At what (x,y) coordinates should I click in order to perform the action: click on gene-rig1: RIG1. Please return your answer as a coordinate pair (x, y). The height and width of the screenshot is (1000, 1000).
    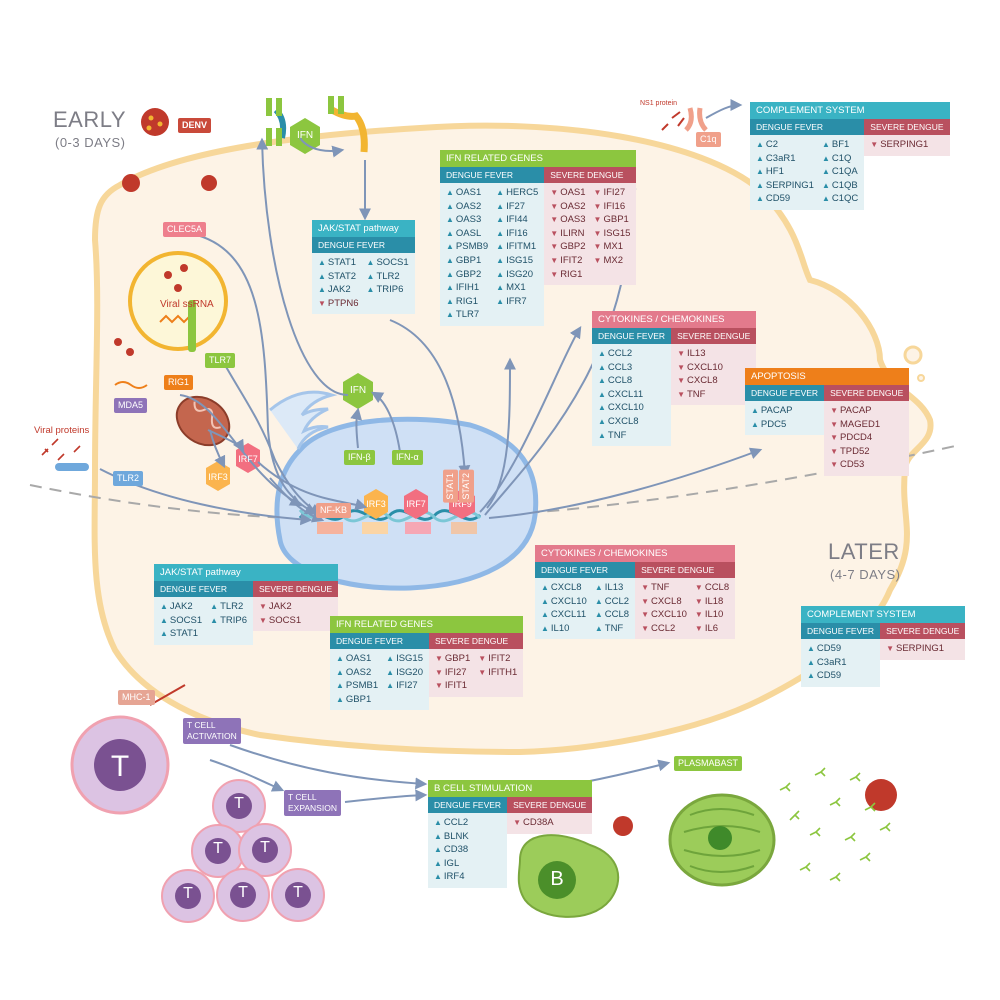
    Looking at the image, I should click on (467, 302).